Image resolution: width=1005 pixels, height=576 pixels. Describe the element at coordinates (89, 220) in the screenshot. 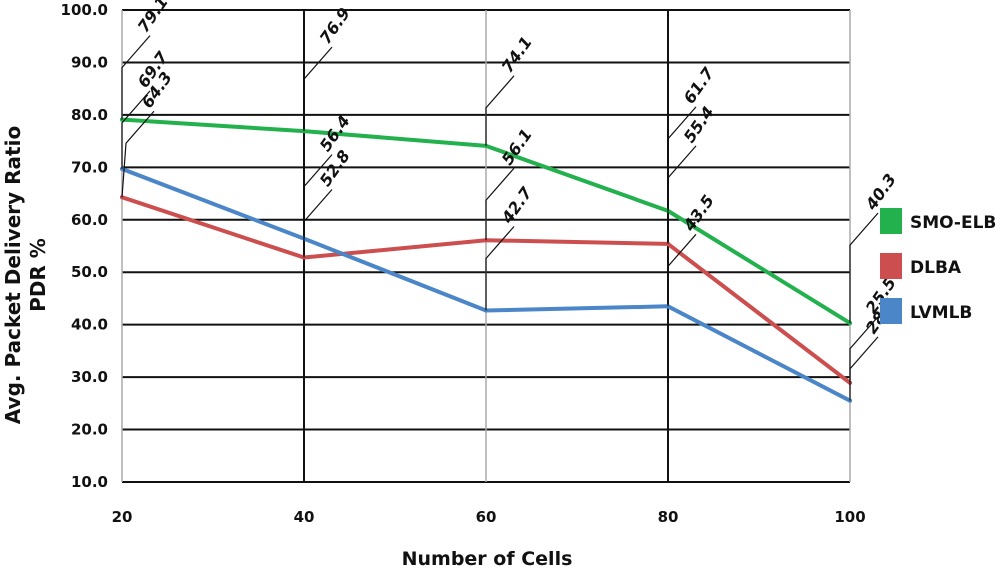

I see `y-tick-label: 60.0` at that location.